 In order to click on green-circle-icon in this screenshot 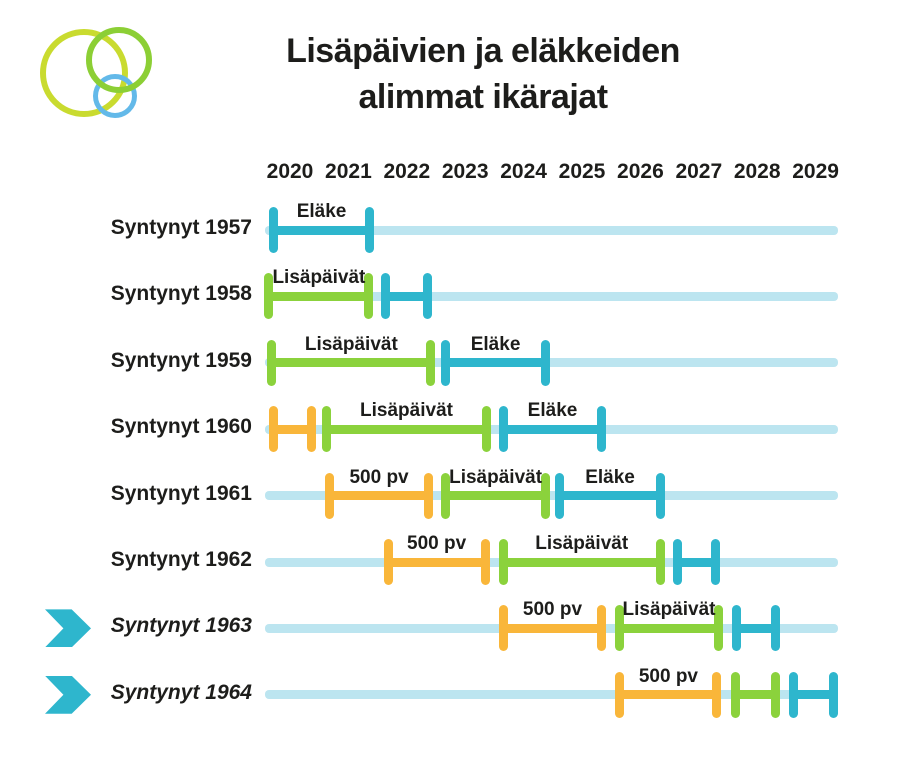, I will do `click(119, 60)`.